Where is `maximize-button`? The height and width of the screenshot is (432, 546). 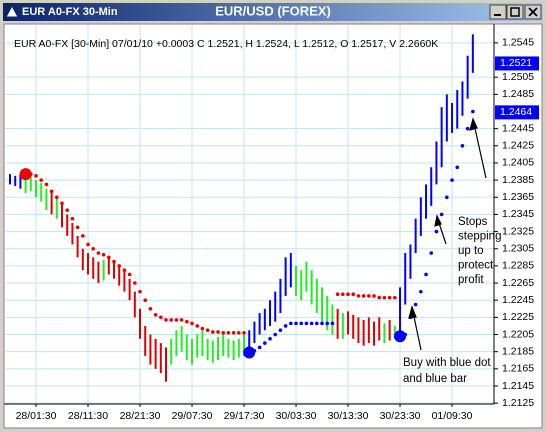 maximize-button is located at coordinates (515, 12).